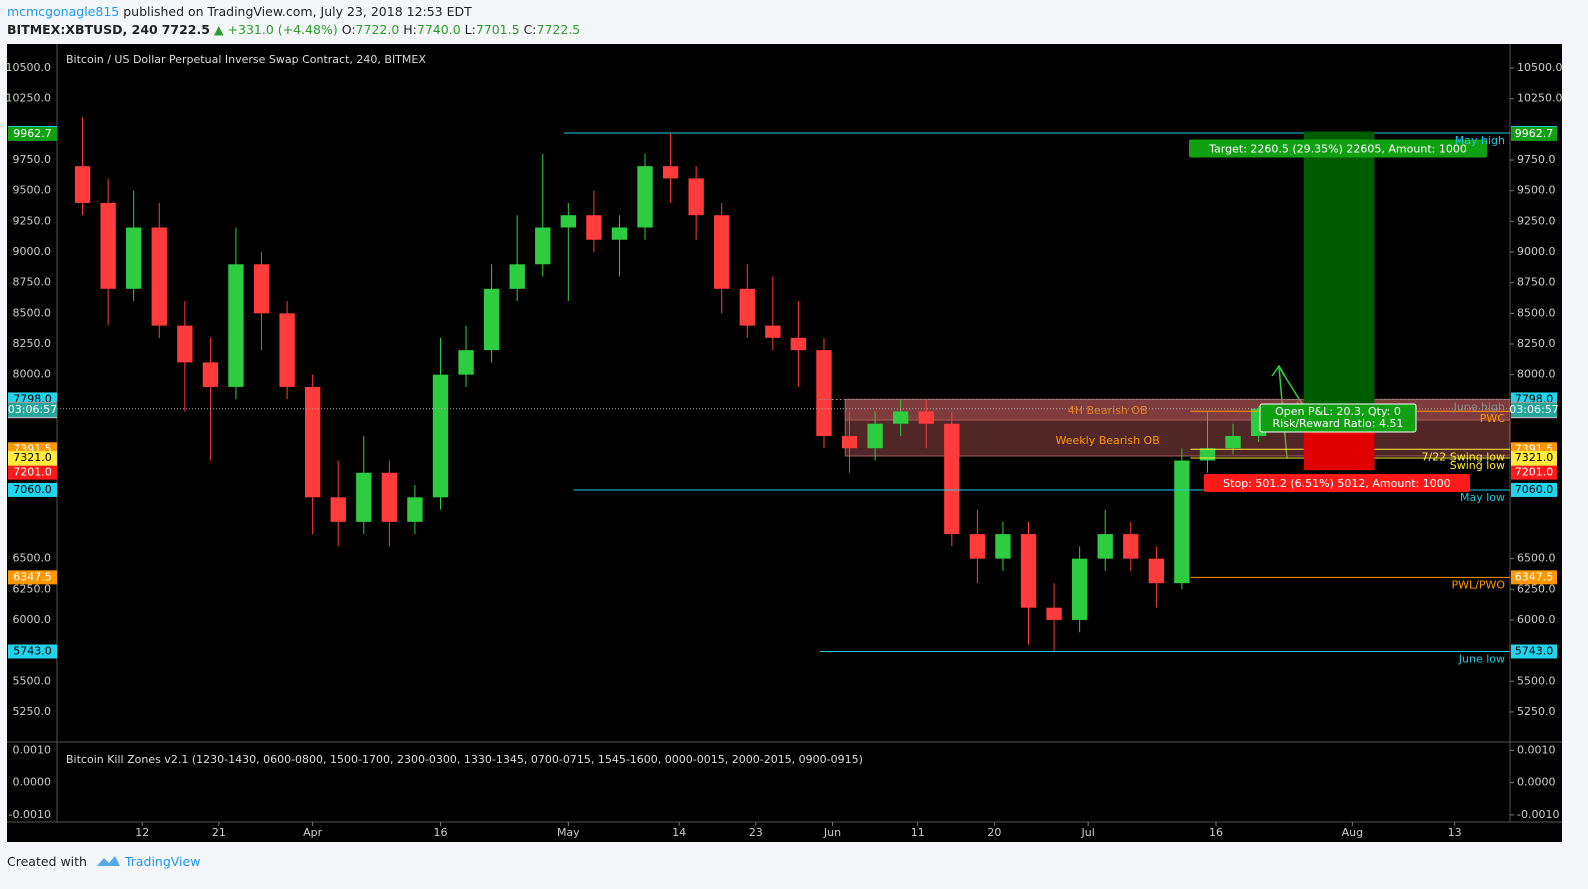 The height and width of the screenshot is (889, 1588). What do you see at coordinates (1536, 711) in the screenshot?
I see `y-tick-label: 5250.0` at bounding box center [1536, 711].